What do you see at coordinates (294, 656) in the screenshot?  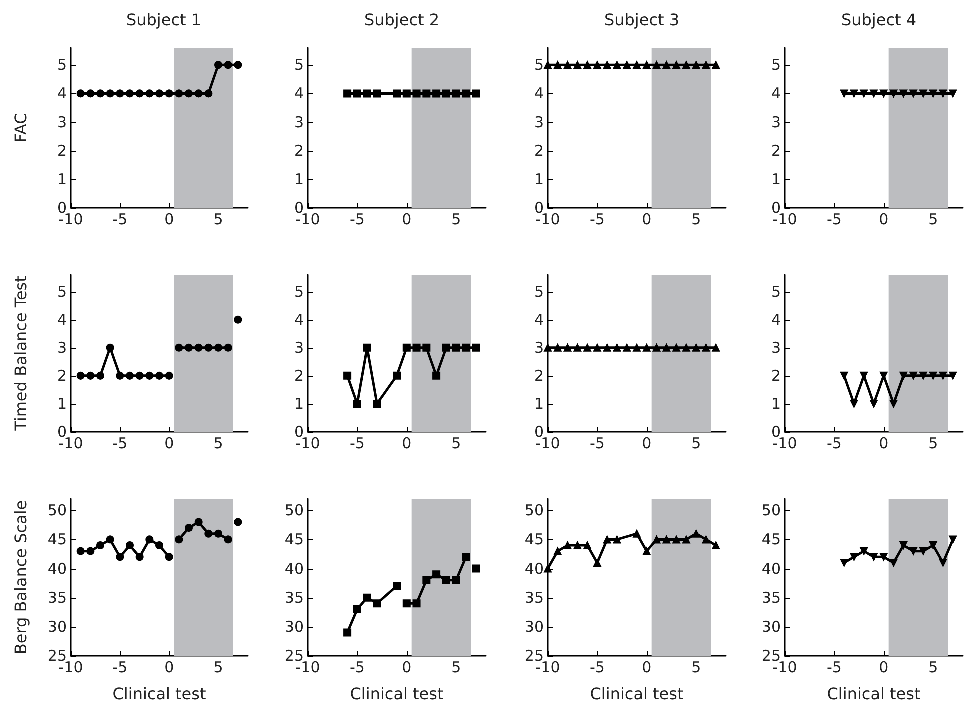 I see `y-tick-label: 25` at bounding box center [294, 656].